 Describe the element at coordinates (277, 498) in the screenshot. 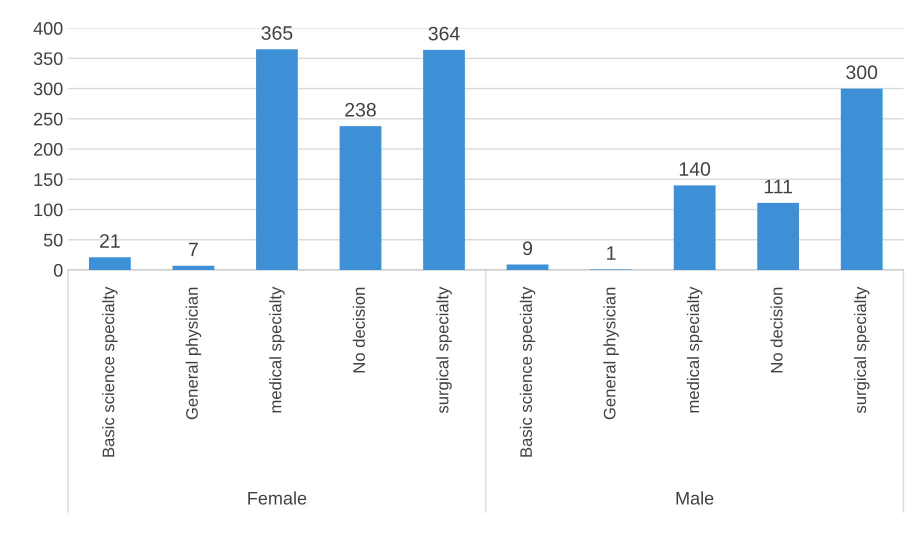

I see `text: Female` at that location.